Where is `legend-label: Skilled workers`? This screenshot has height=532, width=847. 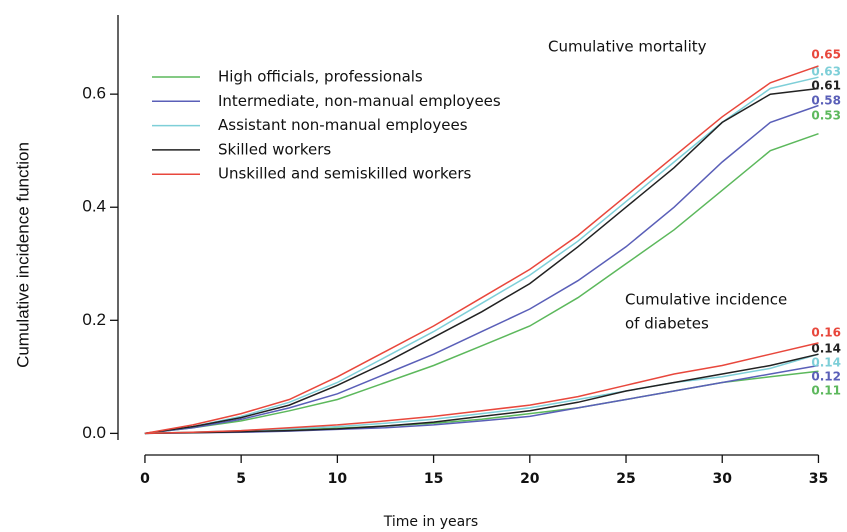
legend-label: Skilled workers is located at coordinates (274, 149).